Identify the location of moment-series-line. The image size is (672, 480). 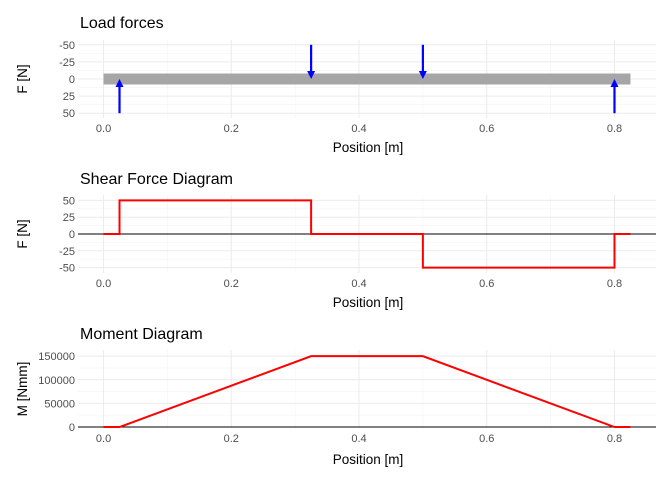
(367, 392).